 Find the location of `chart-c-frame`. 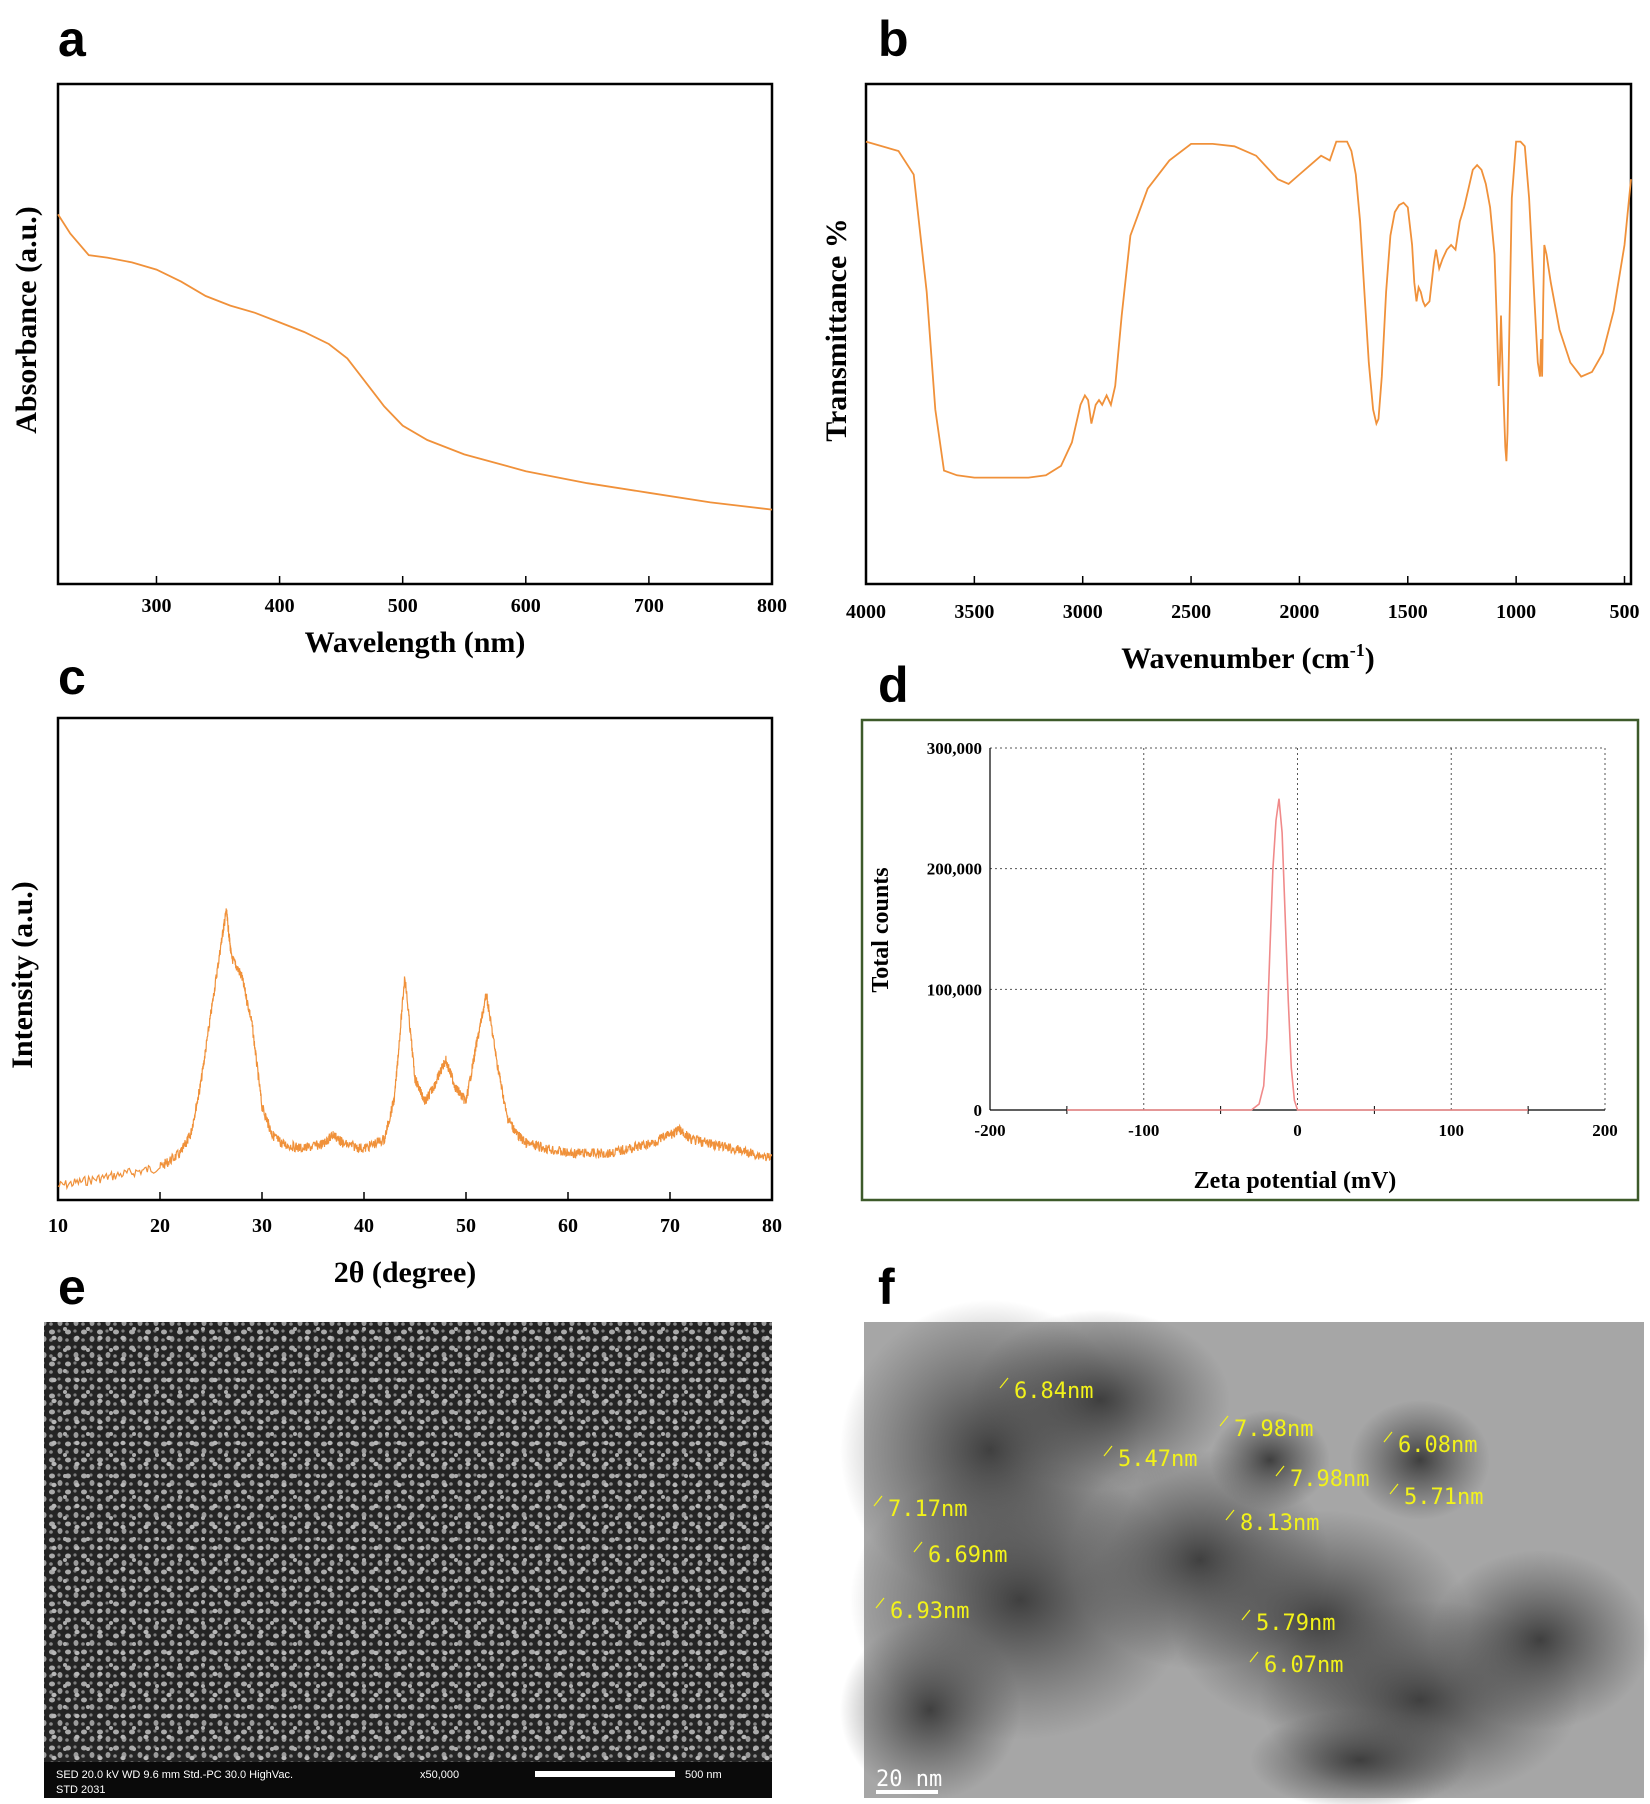

chart-c-frame is located at coordinates (415, 959).